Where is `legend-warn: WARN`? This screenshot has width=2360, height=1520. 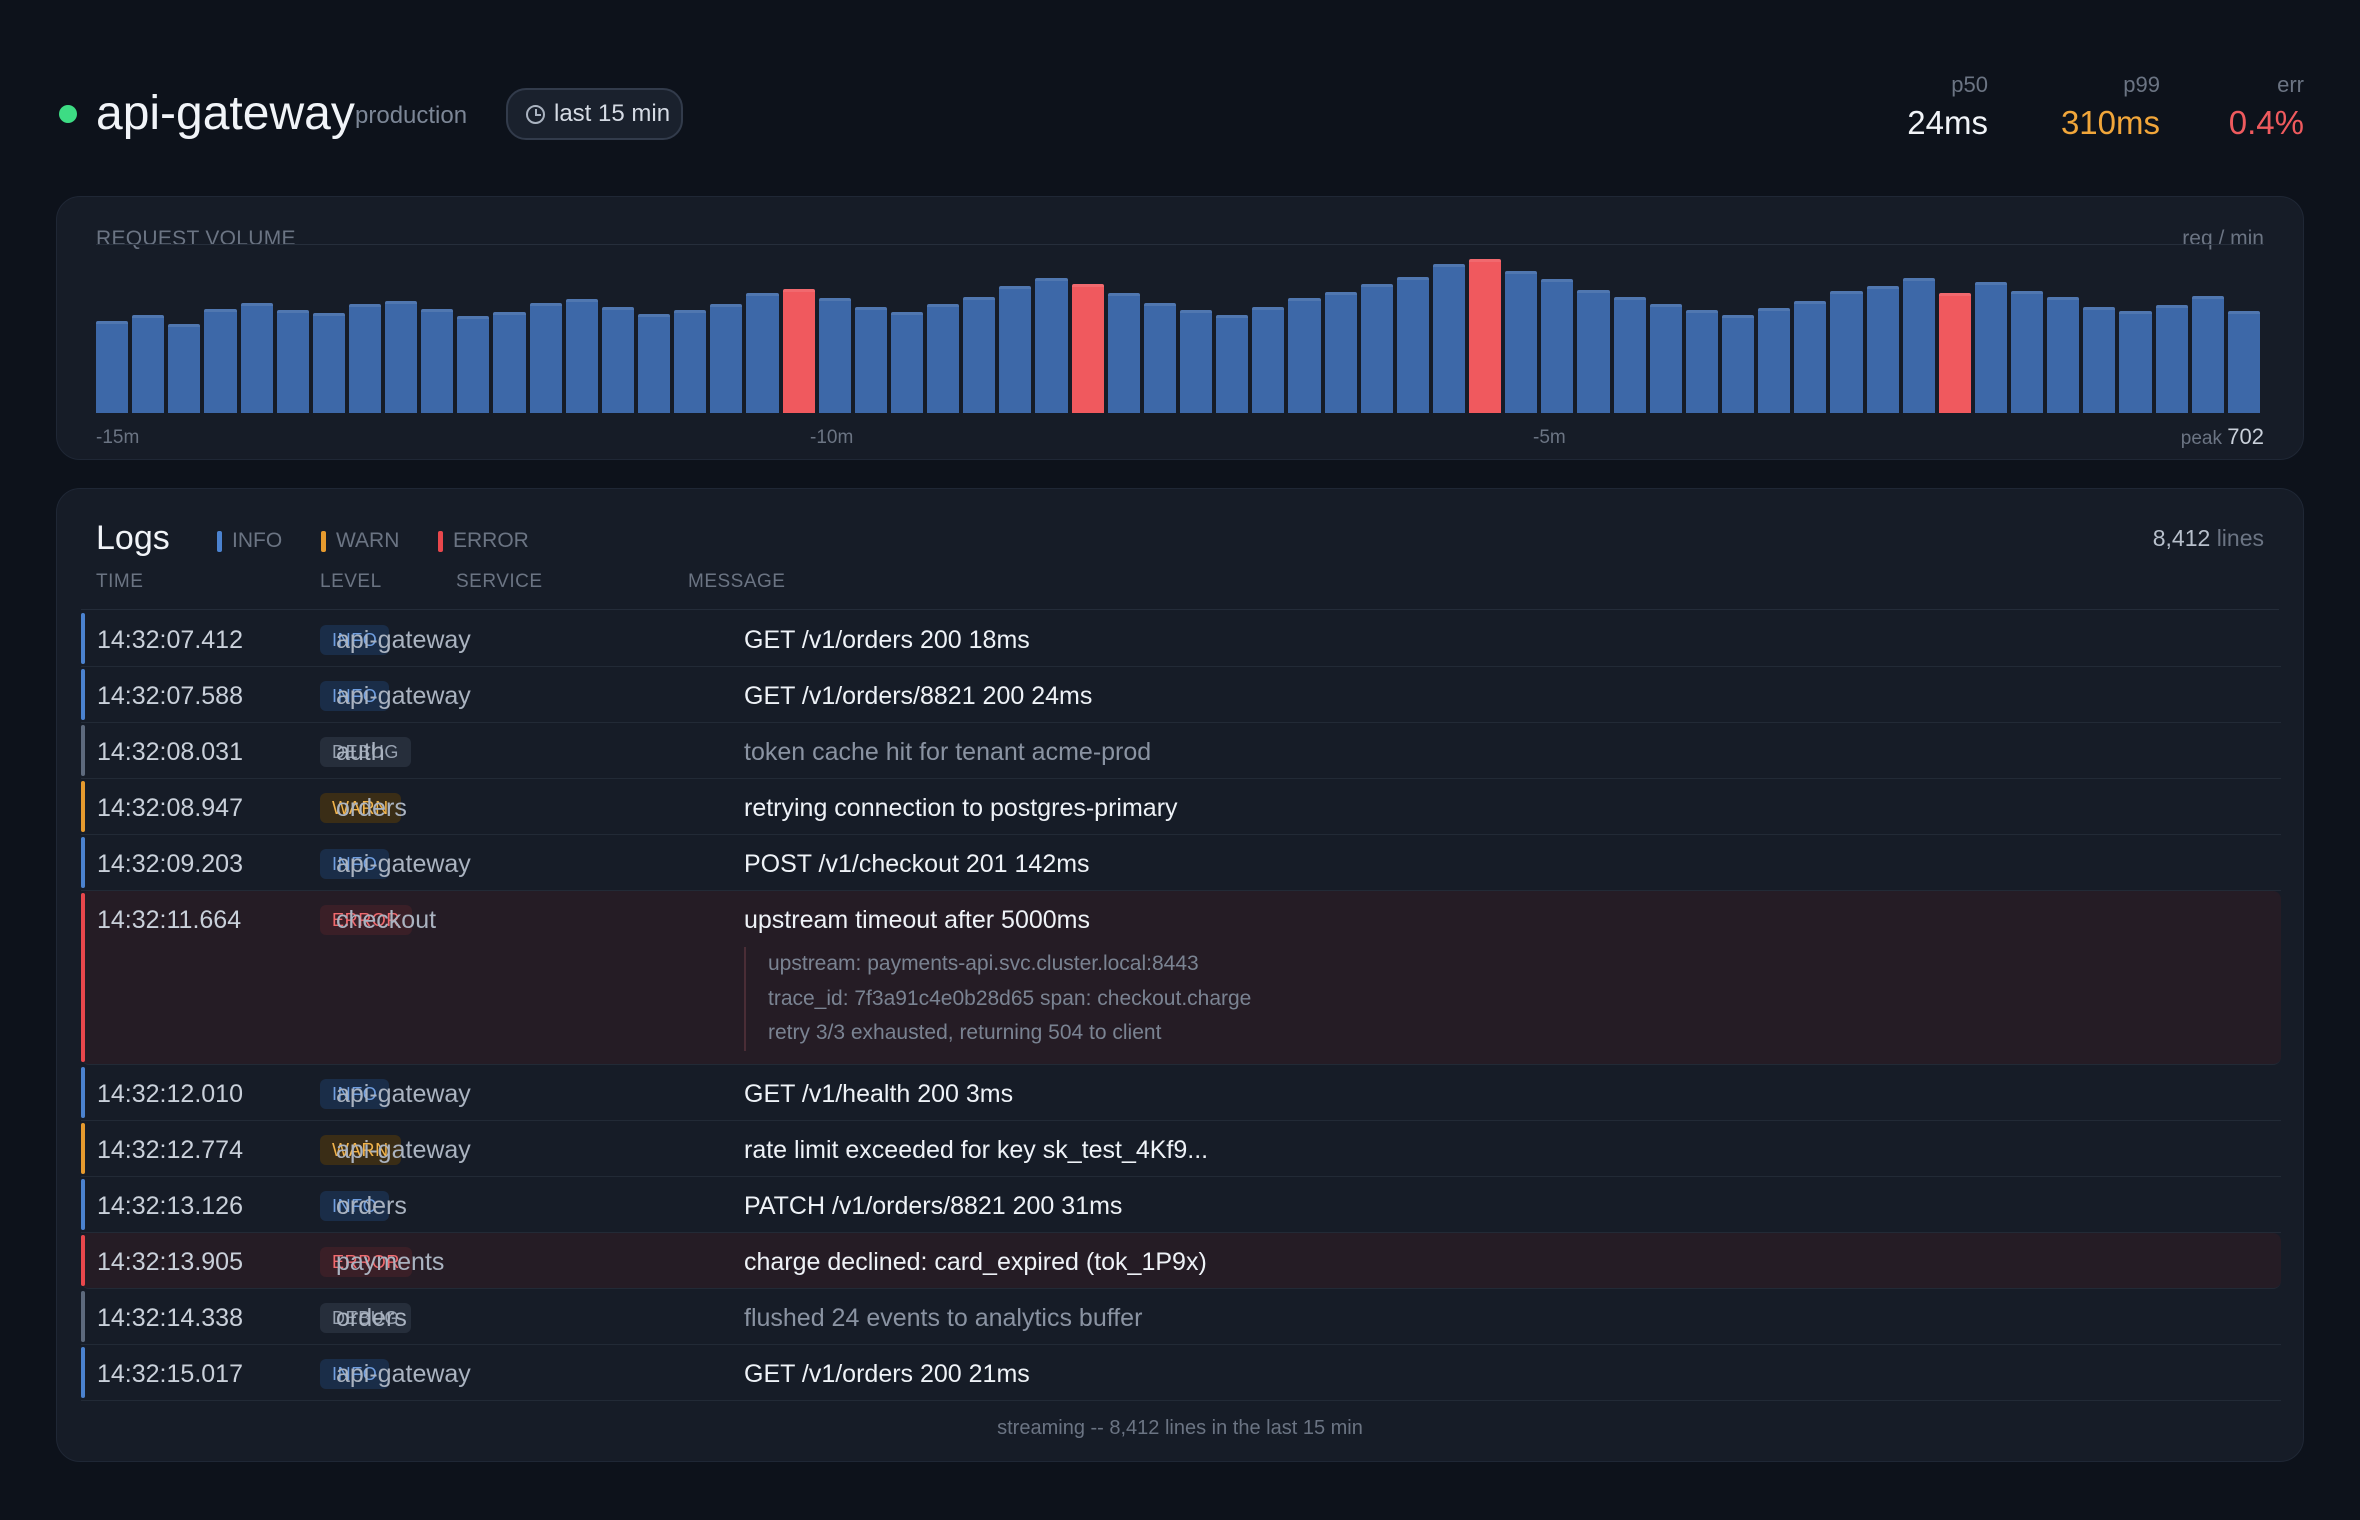 legend-warn: WARN is located at coordinates (360, 541).